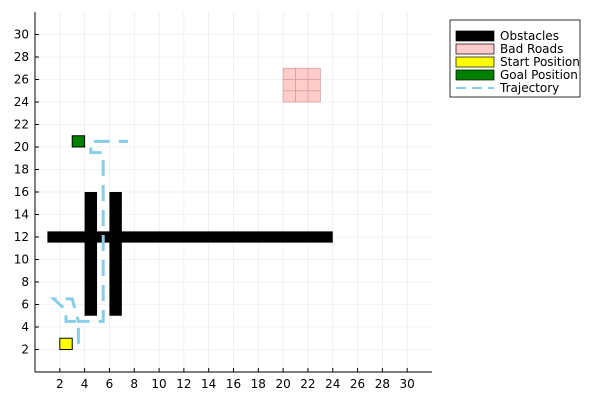 This screenshot has height=404, width=600. Describe the element at coordinates (60, 384) in the screenshot. I see `x-tick-label: 2` at that location.